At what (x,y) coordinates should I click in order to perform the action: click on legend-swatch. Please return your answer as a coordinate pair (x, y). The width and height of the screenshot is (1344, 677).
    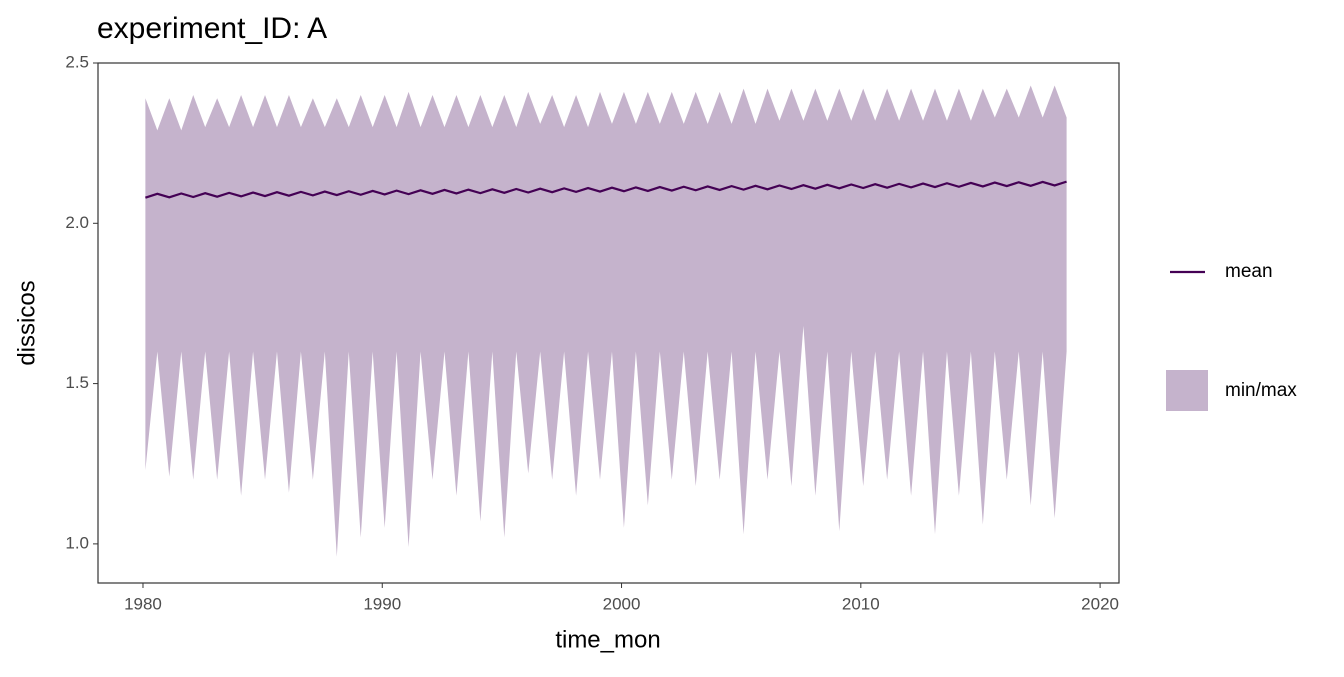
    Looking at the image, I should click on (1187, 390).